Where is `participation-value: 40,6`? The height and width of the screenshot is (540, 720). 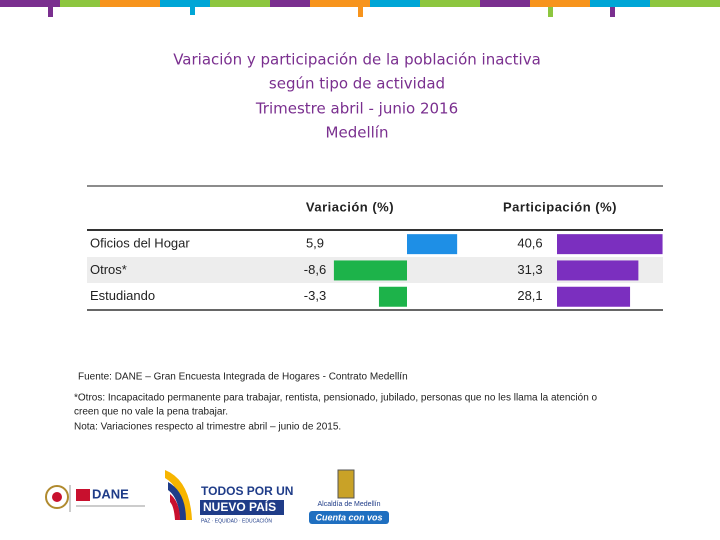
participation-value: 40,6 is located at coordinates (529, 243).